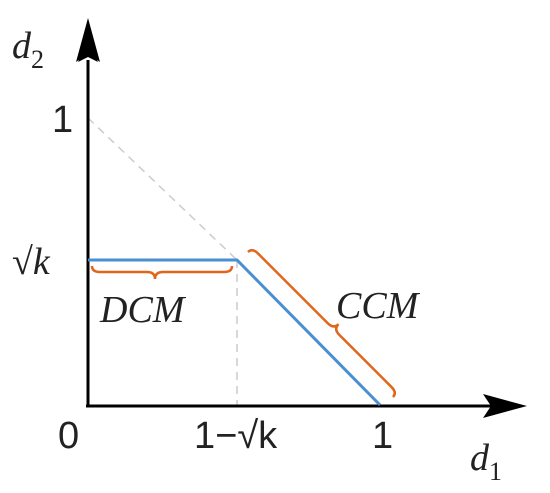 The height and width of the screenshot is (493, 550). Describe the element at coordinates (31, 262) in the screenshot. I see `y-tick-knee: √k` at that location.